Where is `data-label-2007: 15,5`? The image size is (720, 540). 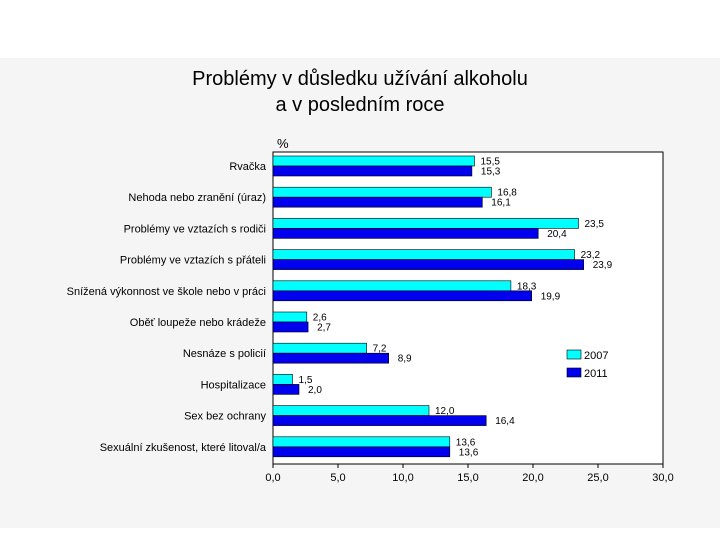
data-label-2007: 15,5 is located at coordinates (491, 162).